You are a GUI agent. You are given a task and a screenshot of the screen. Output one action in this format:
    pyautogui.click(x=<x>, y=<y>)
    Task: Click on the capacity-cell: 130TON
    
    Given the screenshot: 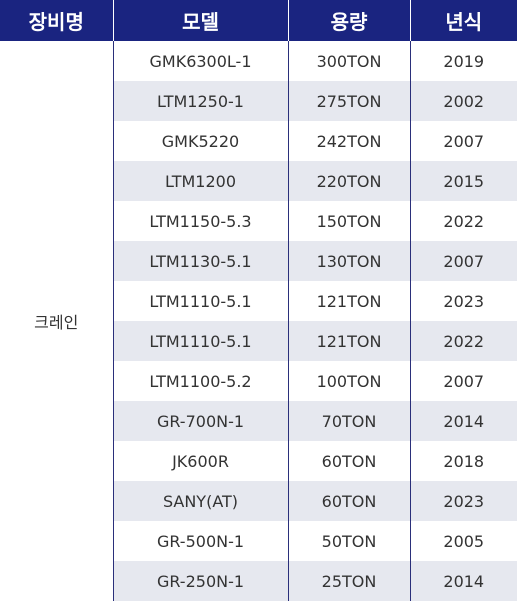 What is the action you would take?
    pyautogui.click(x=348, y=261)
    